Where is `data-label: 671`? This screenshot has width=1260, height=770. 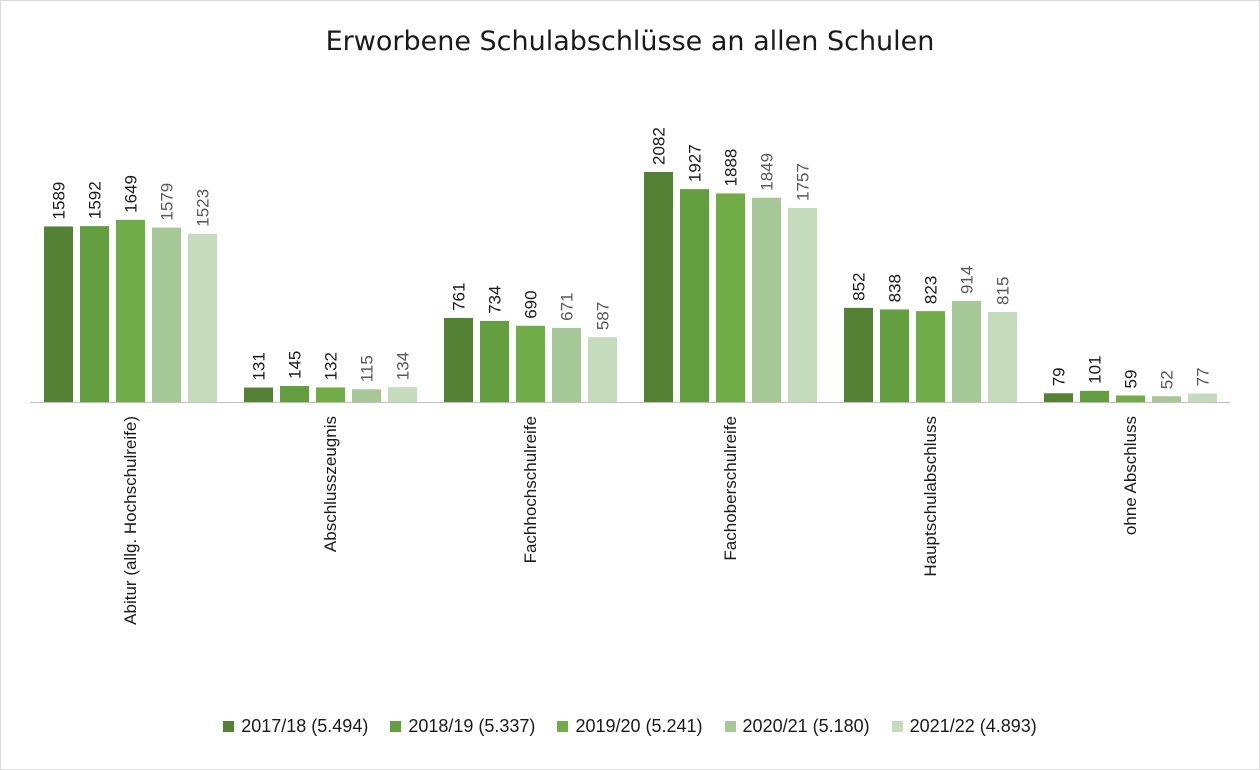
data-label: 671 is located at coordinates (567, 306).